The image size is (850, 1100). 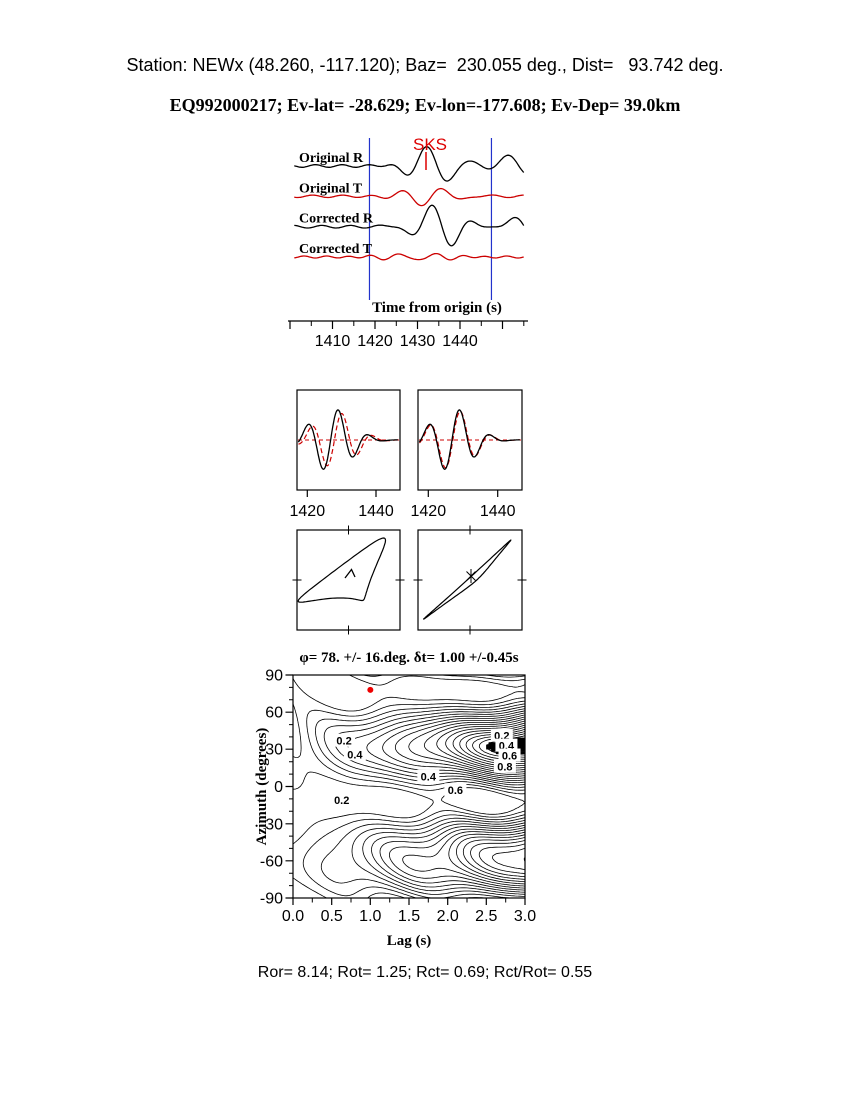 I want to click on trace-corrected-t, so click(x=409, y=256).